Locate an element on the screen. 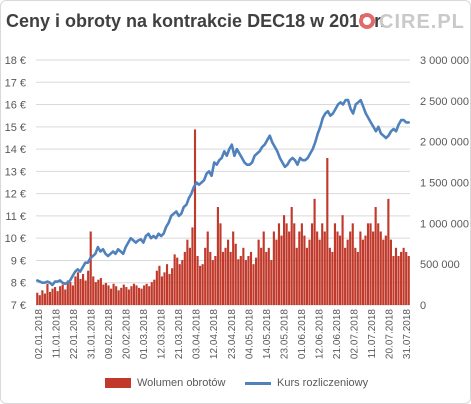  x-tick-label: 21.03.2018 is located at coordinates (179, 334).